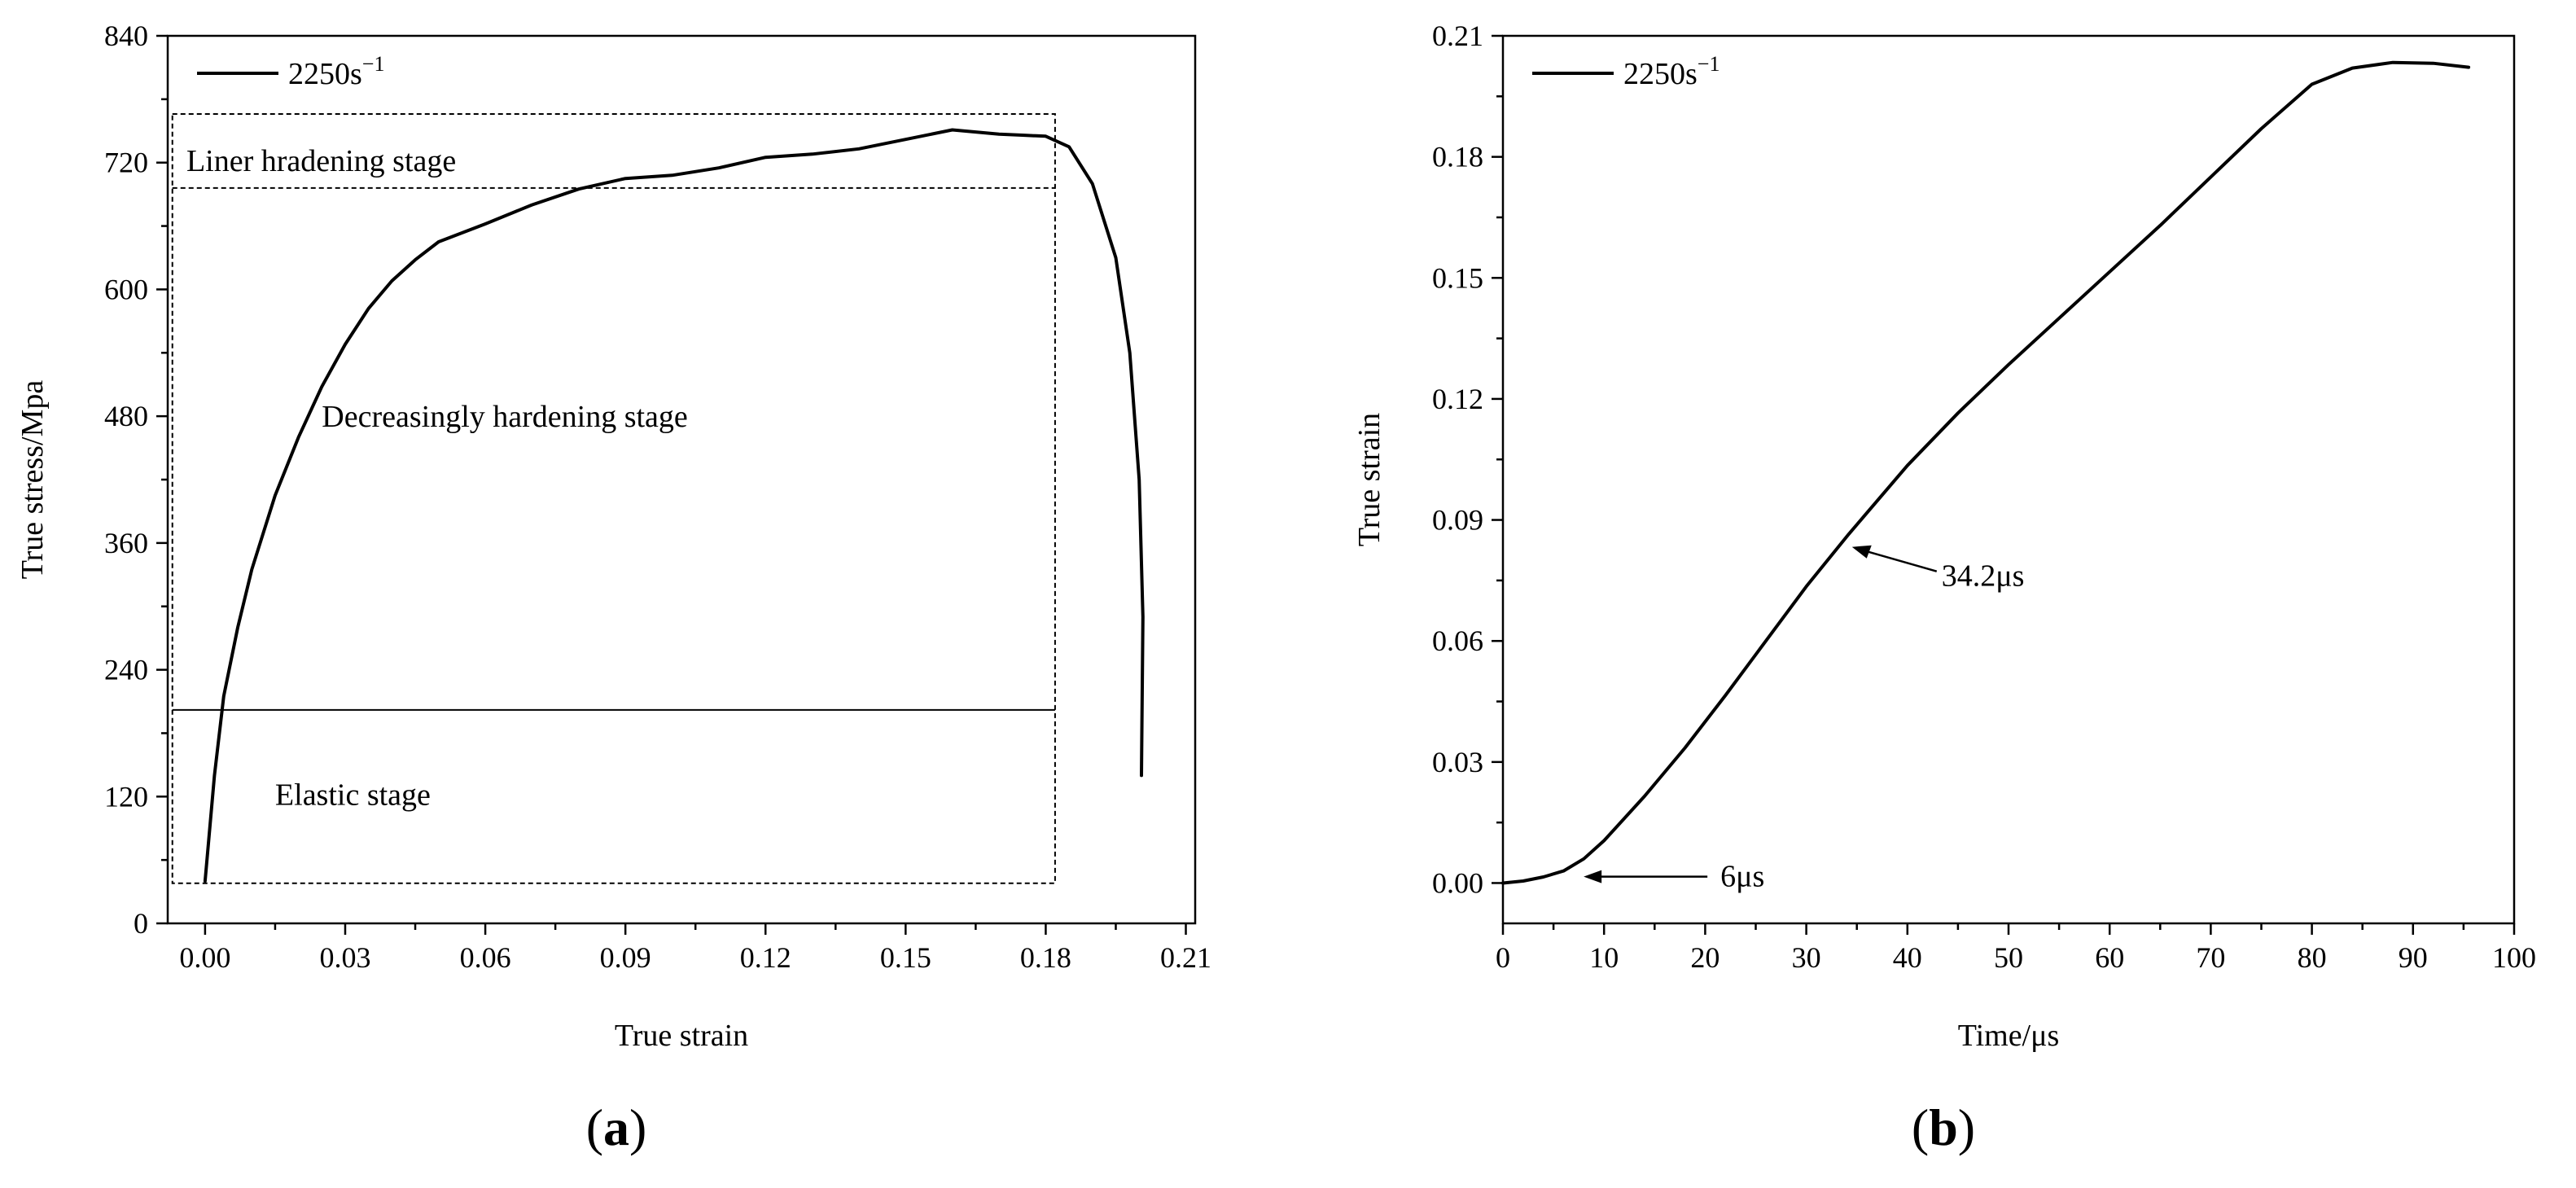 This screenshot has width=2576, height=1188. Describe the element at coordinates (1457, 520) in the screenshot. I see `y-tick-label: 0.09` at that location.